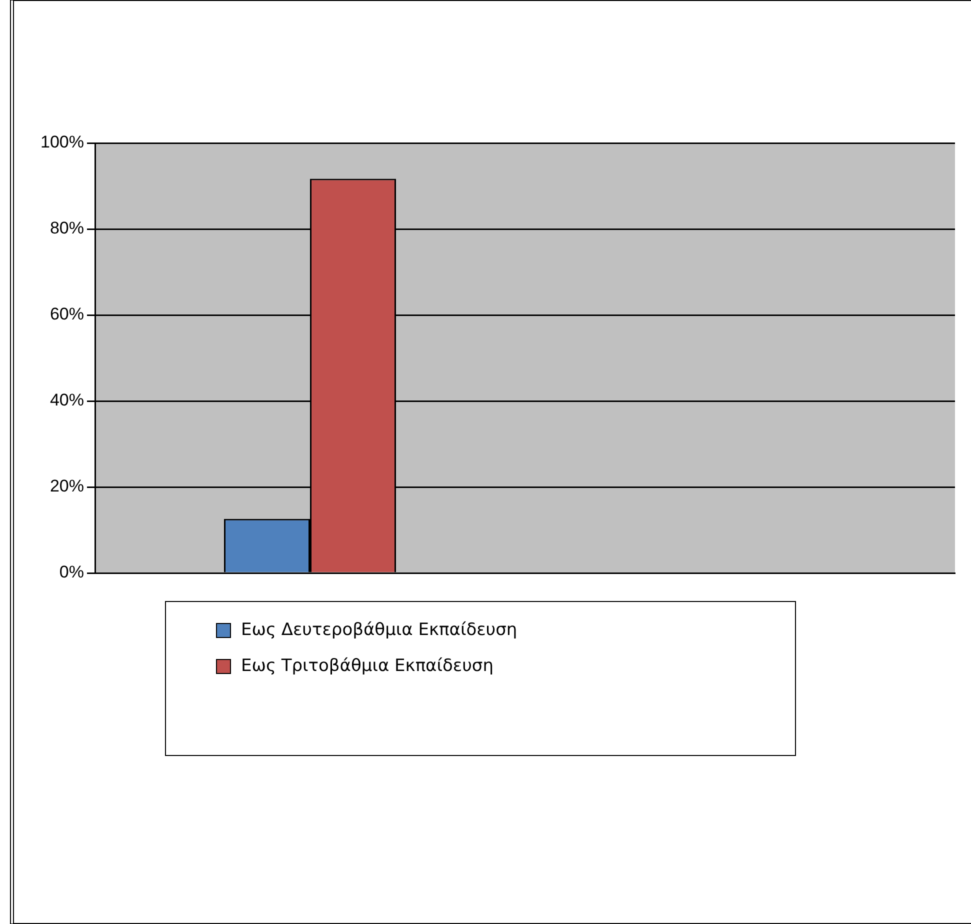 The image size is (971, 924). I want to click on legend-label: Εως Δευτεροβάθμια Εκπαίδευση, so click(379, 630).